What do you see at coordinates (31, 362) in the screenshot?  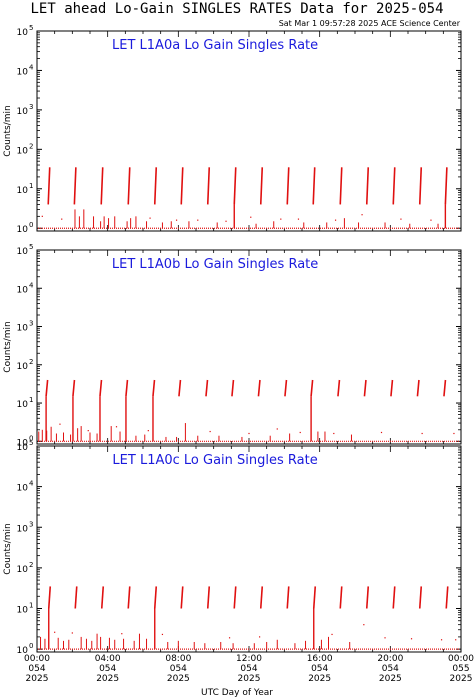 I see `y-tick-exponent: 2` at bounding box center [31, 362].